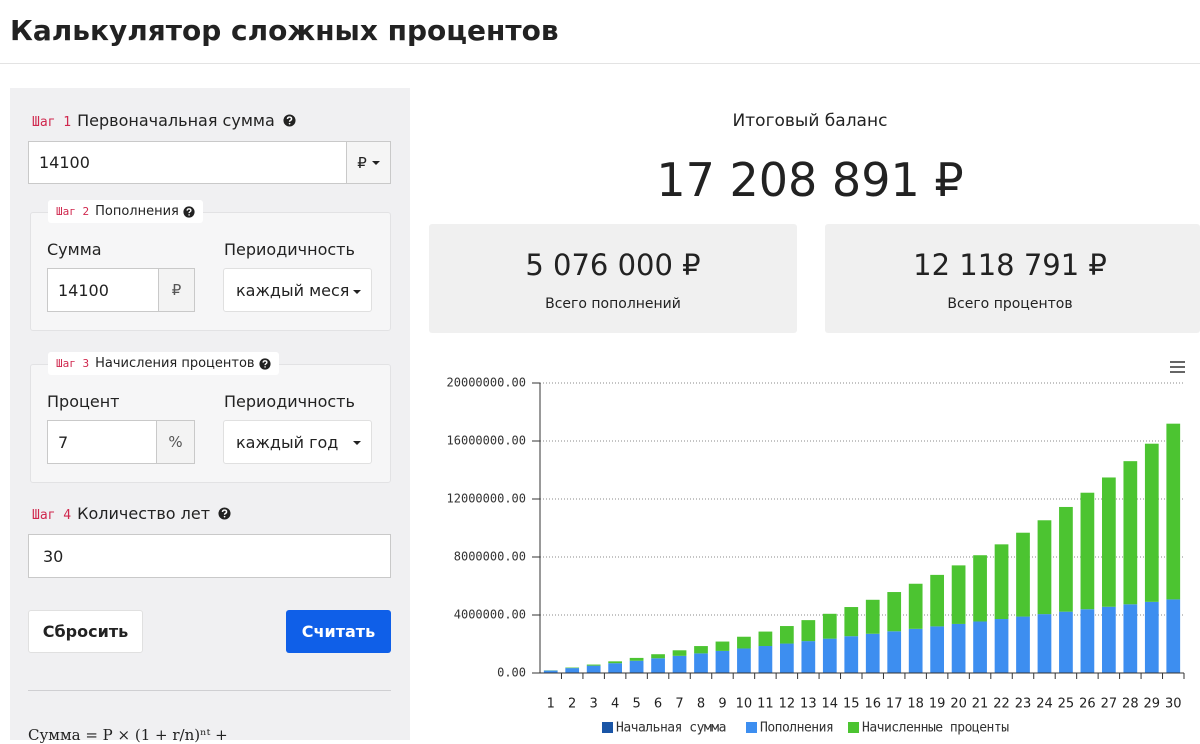  Describe the element at coordinates (209, 556) in the screenshot. I see `years-input: 30` at that location.